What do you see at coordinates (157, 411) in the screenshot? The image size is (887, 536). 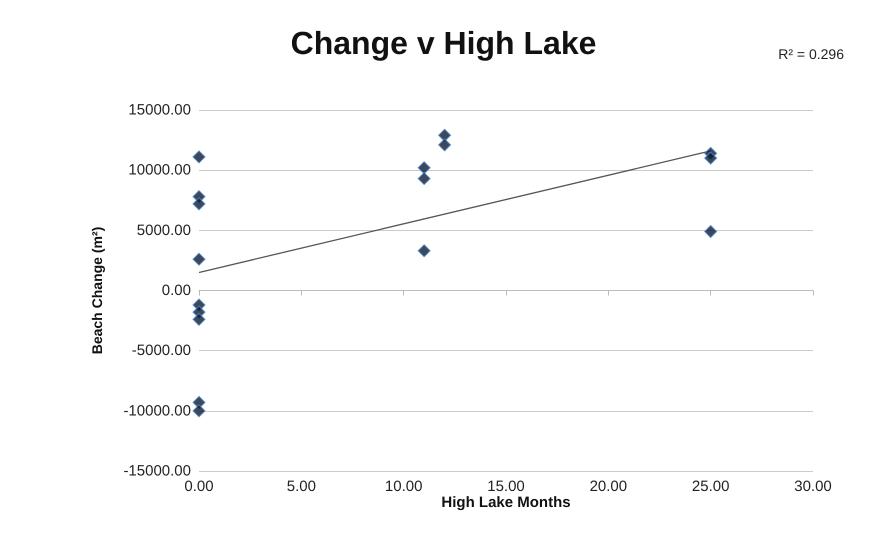 I see `y-tick-label: -10000.00` at bounding box center [157, 411].